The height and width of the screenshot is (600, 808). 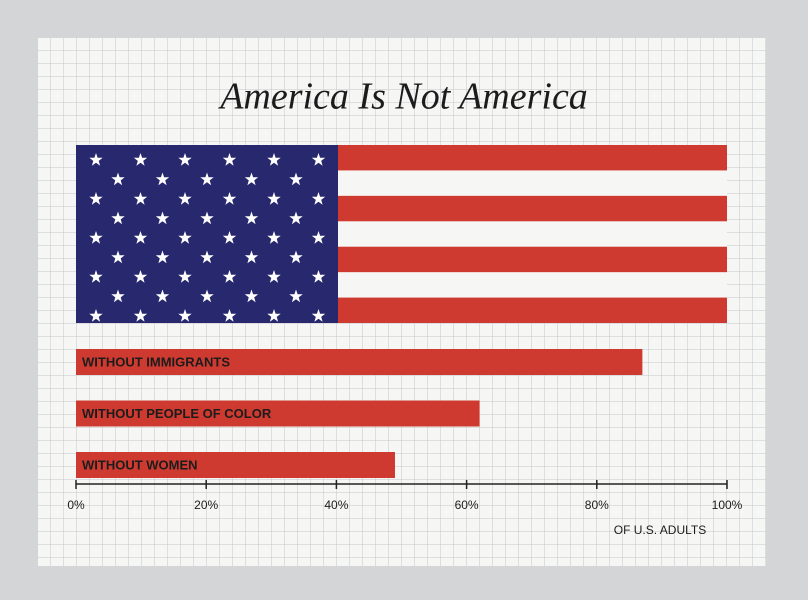 I want to click on x-tick-label: 0%, so click(x=76, y=505).